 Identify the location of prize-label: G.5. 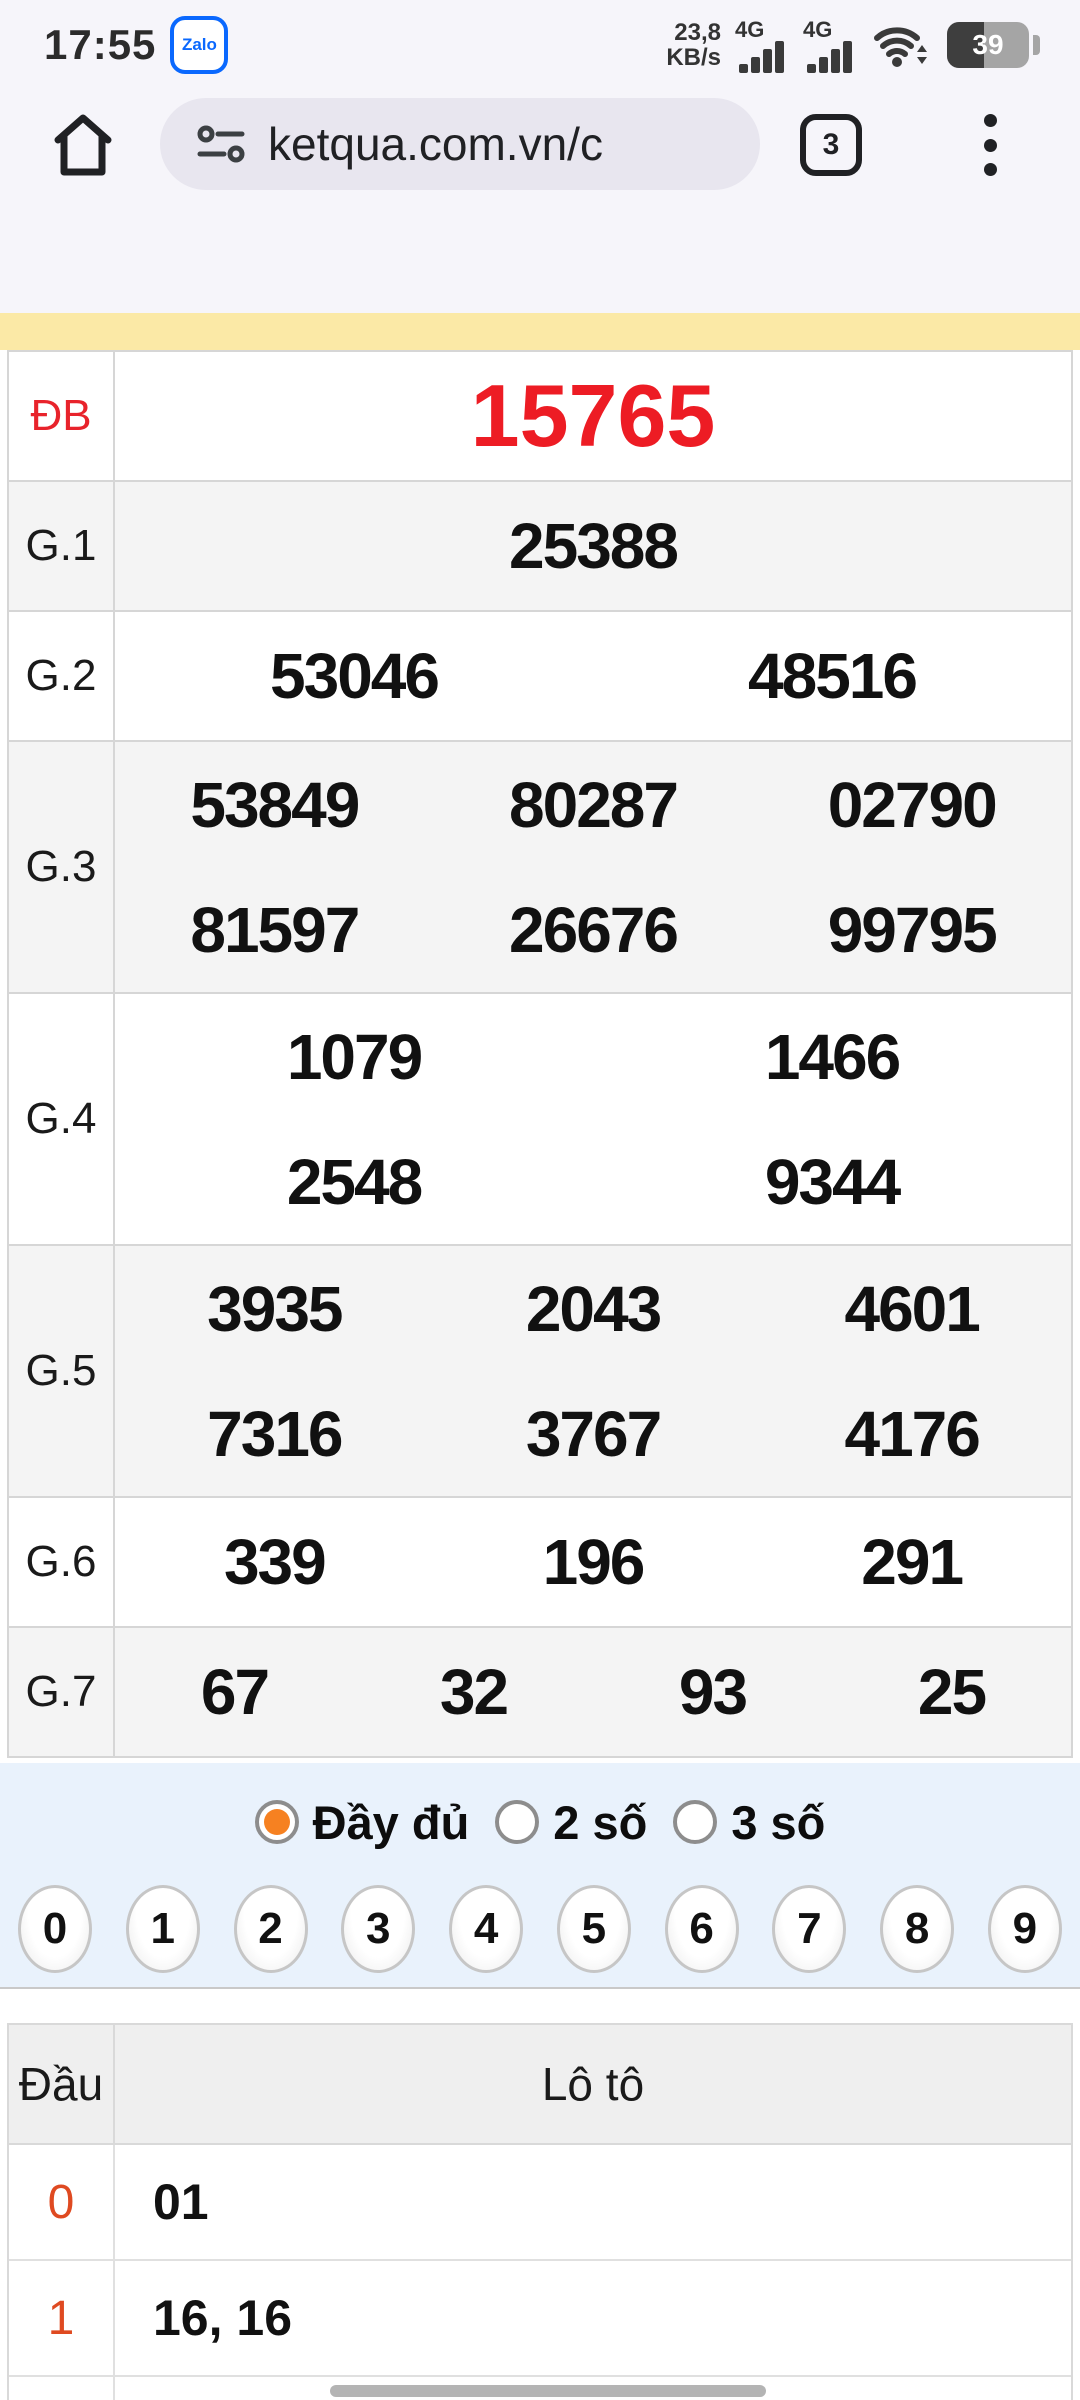
(62, 1371).